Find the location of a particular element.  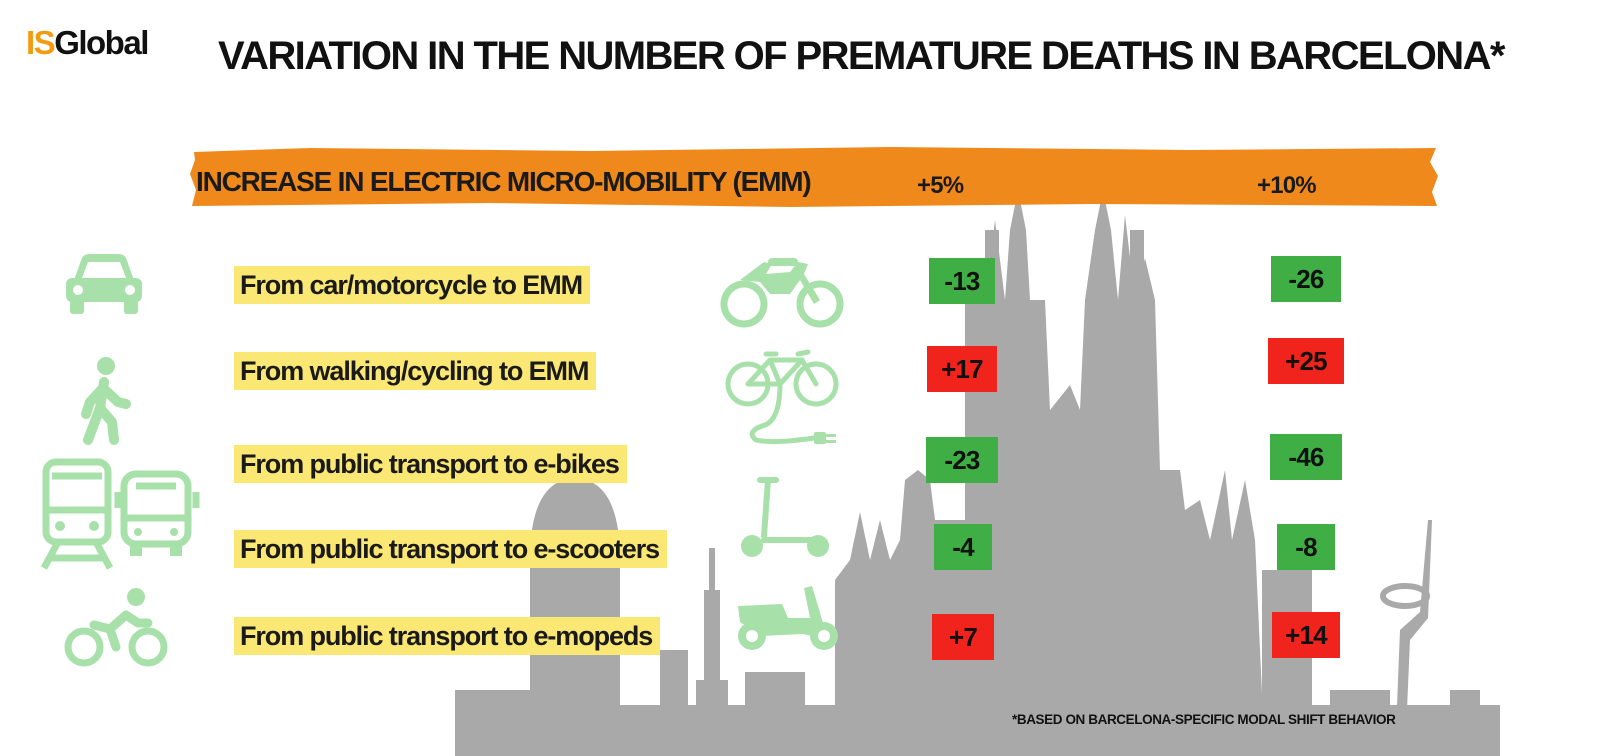

value-5-car-motorcycle: -13 is located at coordinates (962, 281).